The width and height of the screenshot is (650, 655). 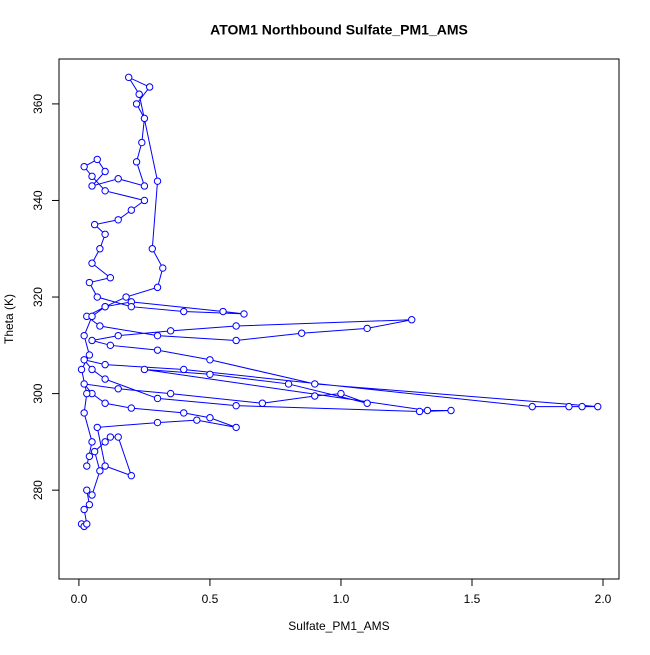 I want to click on x-tick-label: 1.5, so click(x=472, y=599).